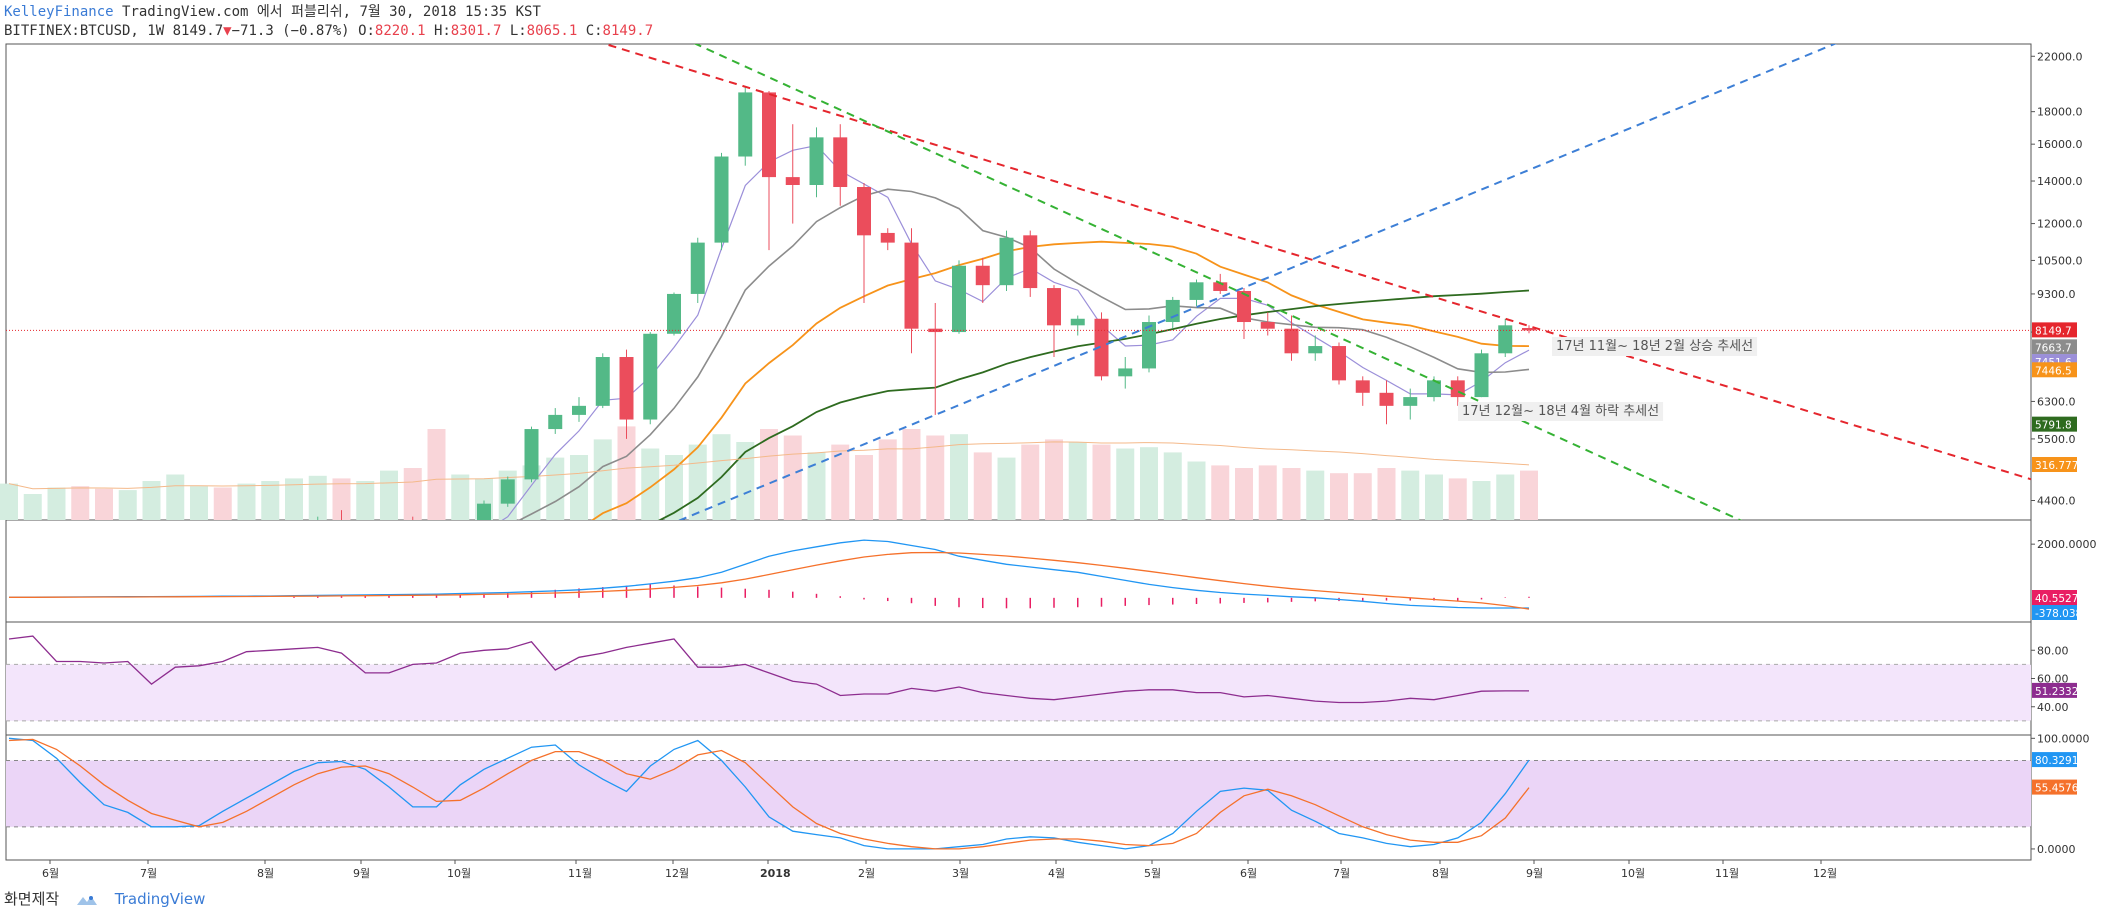  What do you see at coordinates (2056, 849) in the screenshot?
I see `stoch-tick-label: 0.0000` at bounding box center [2056, 849].